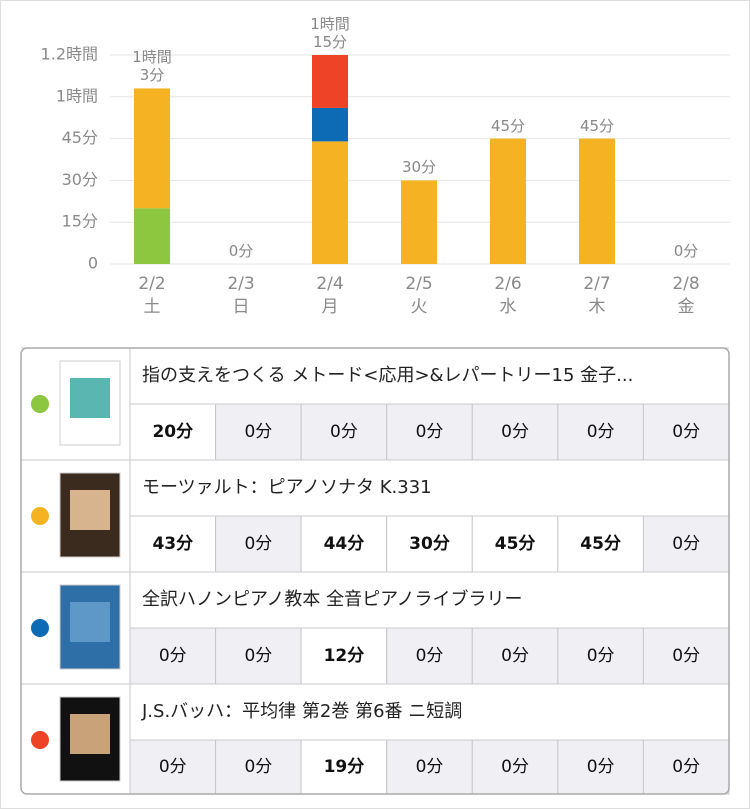 The image size is (750, 809). Describe the element at coordinates (93, 263) in the screenshot. I see `y-tick-label: 0` at that location.